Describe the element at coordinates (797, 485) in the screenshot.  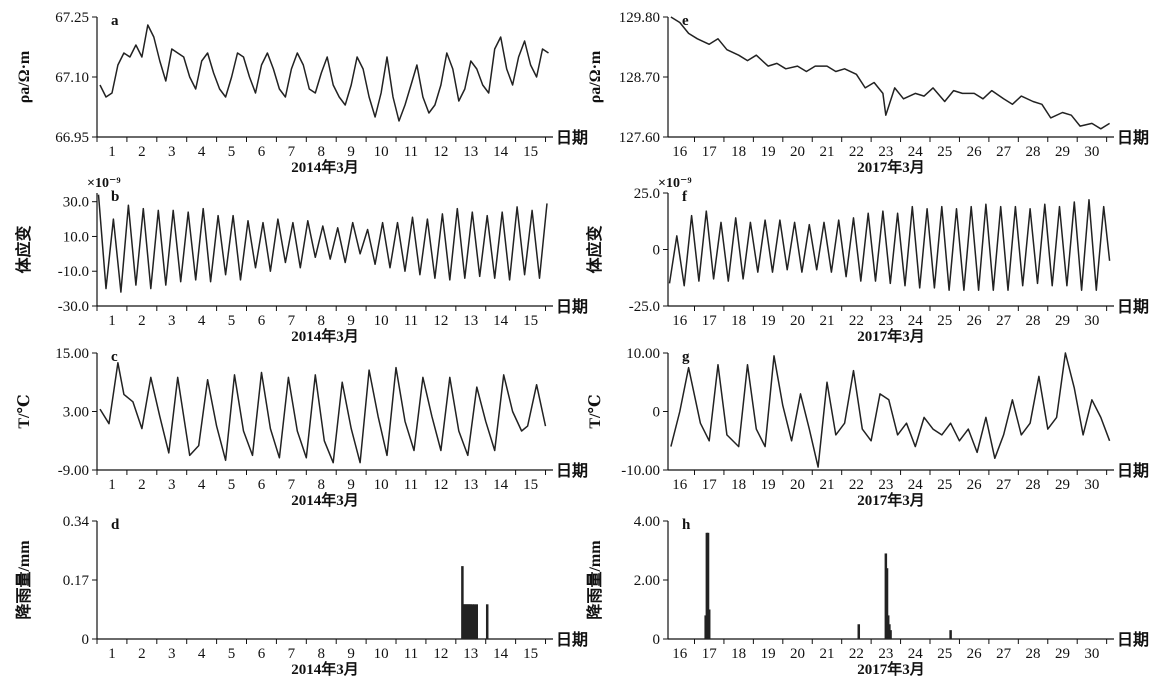
I see `x-tick-label: 20` at that location.